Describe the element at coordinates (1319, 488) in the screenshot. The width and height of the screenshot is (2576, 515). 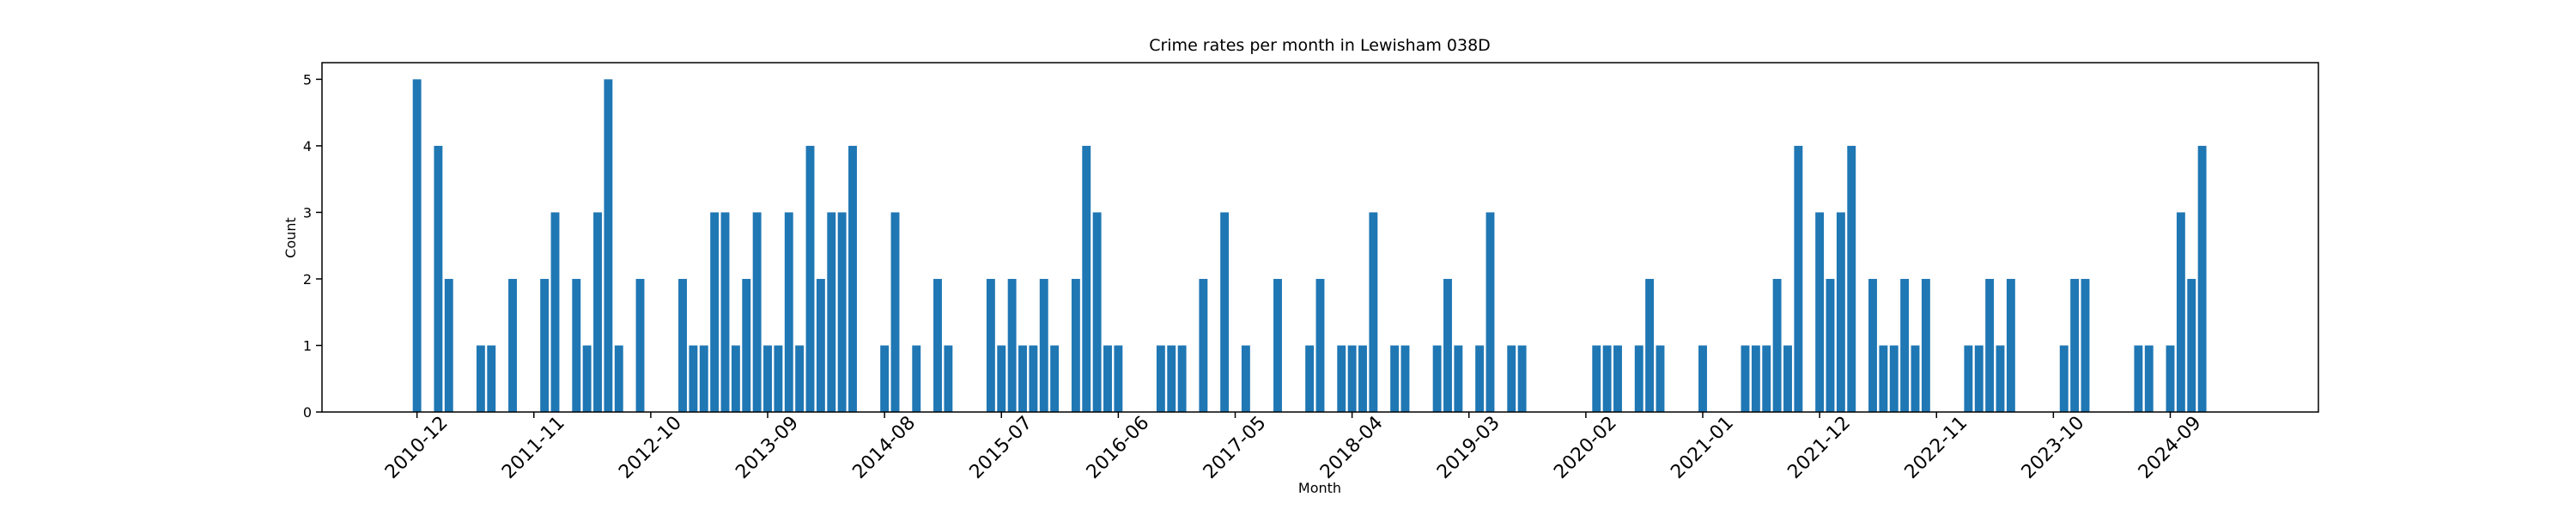
I see `x-axis-label: Month` at that location.